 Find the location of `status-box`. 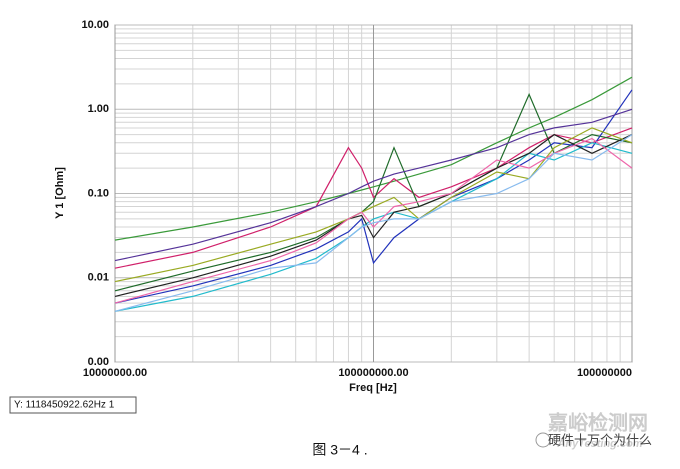

status-box is located at coordinates (73, 405).